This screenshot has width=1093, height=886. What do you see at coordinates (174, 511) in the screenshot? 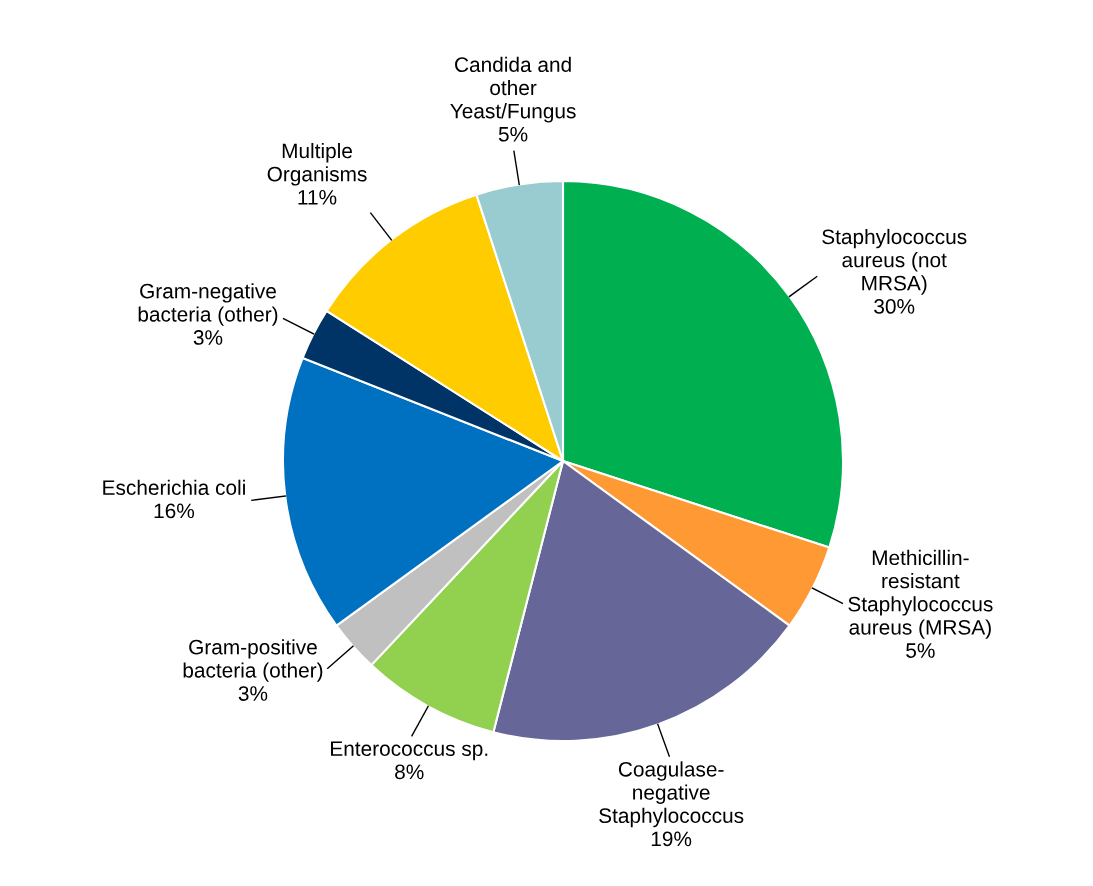
I see `data-label: 16%` at bounding box center [174, 511].